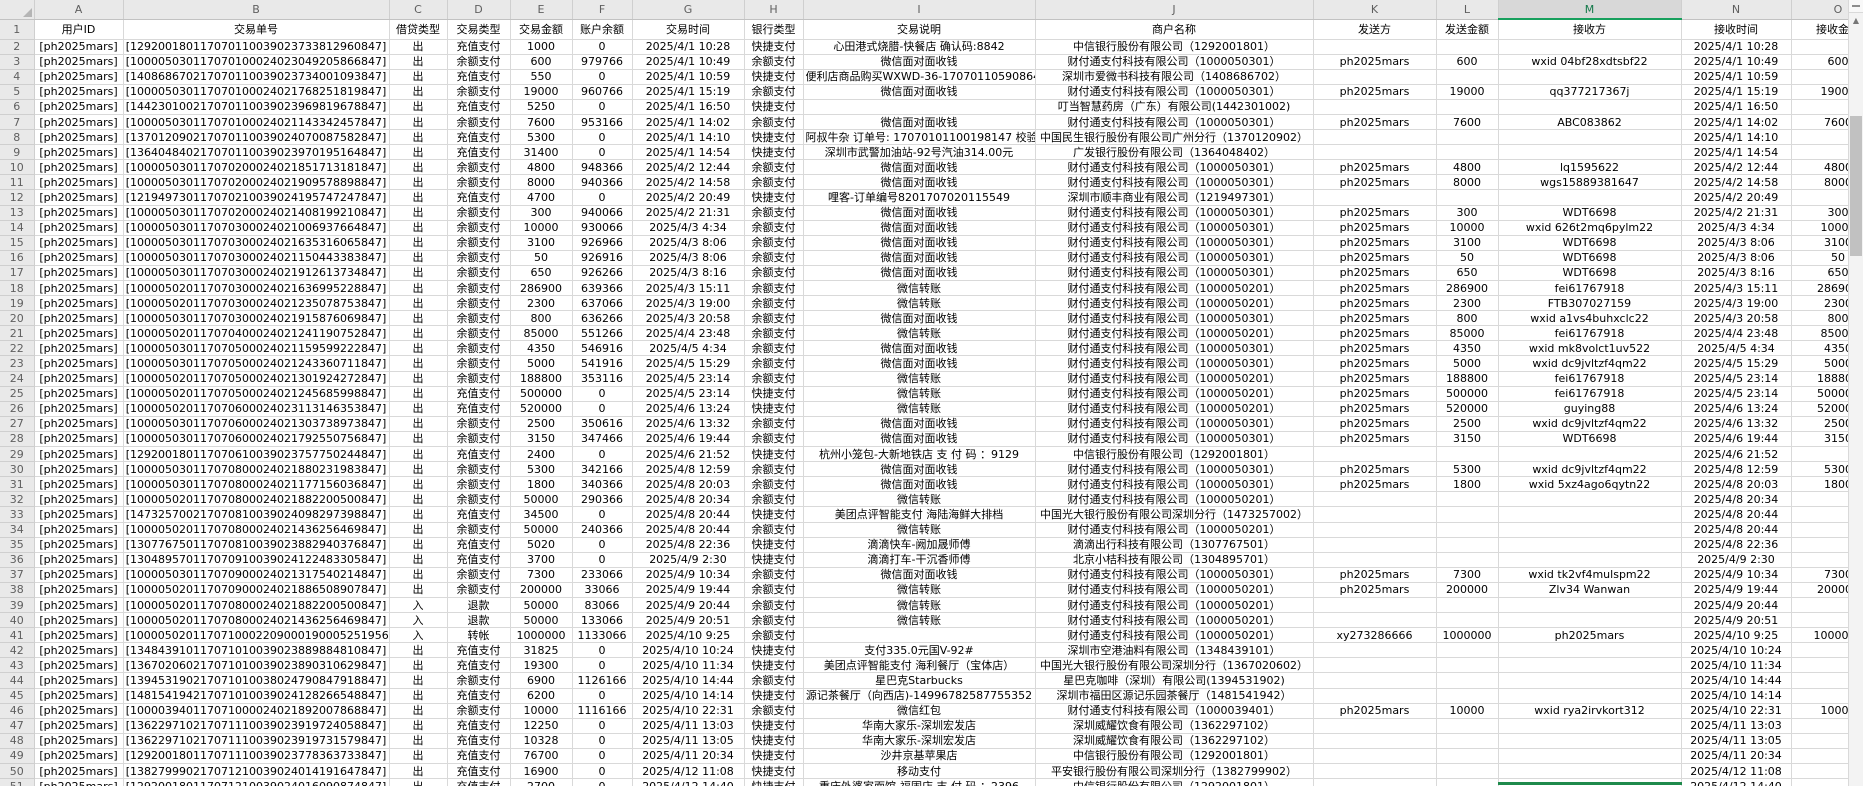 This screenshot has height=786, width=1863. Describe the element at coordinates (688, 665) in the screenshot. I see `cell: 2025/4/10 11:34` at that location.